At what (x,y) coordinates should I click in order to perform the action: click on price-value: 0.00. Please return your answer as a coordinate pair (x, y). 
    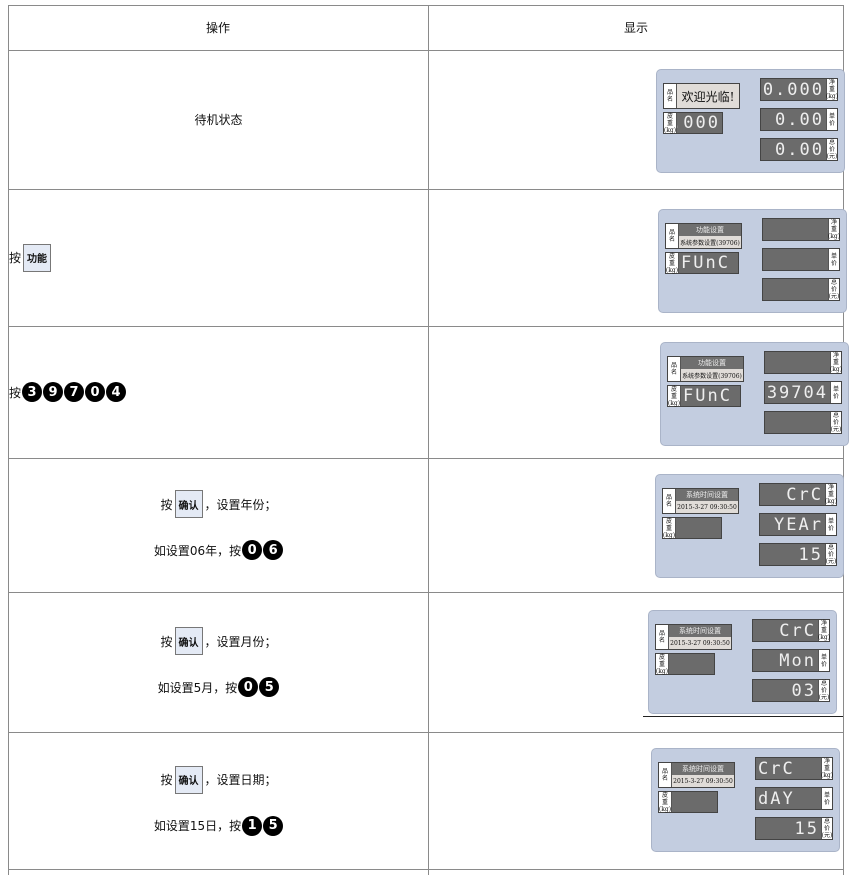
    Looking at the image, I should click on (799, 119).